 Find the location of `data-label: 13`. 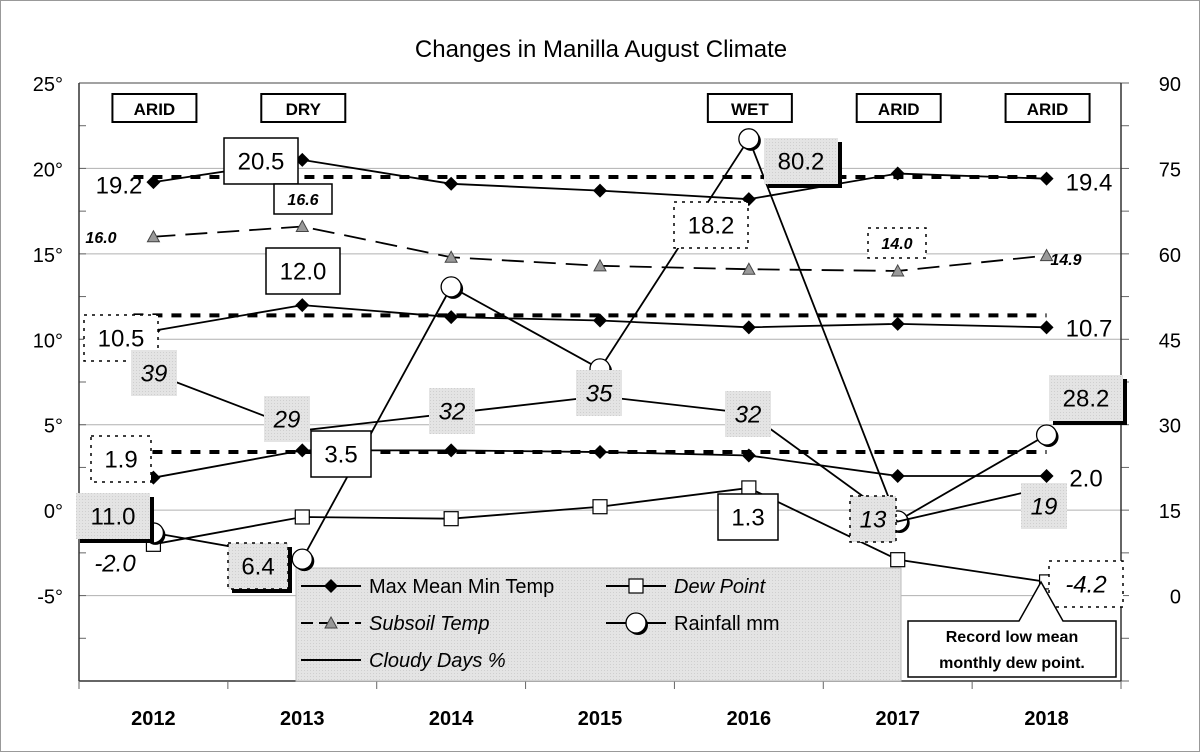

data-label: 13 is located at coordinates (873, 520).